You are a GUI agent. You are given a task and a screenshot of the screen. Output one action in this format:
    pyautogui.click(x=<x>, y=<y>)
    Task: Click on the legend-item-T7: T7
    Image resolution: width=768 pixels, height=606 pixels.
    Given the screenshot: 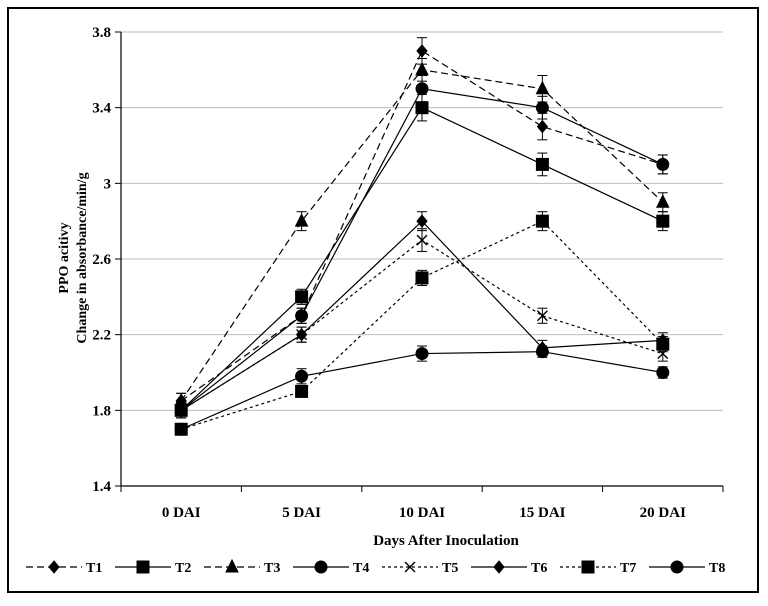 What is the action you would take?
    pyautogui.click(x=598, y=568)
    